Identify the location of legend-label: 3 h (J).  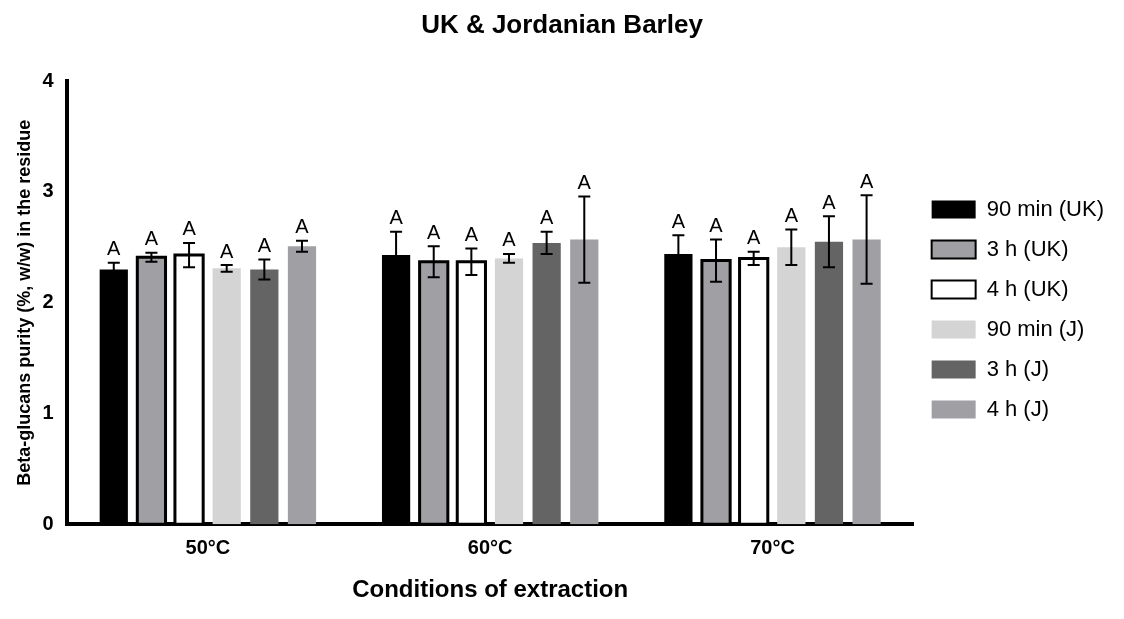
(1017, 368).